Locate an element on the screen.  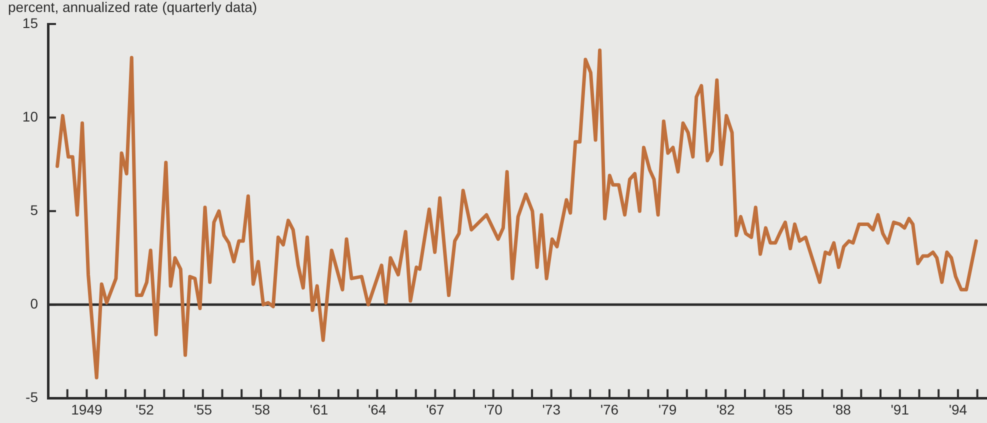
y-tick-label: 10 is located at coordinates (30, 116).